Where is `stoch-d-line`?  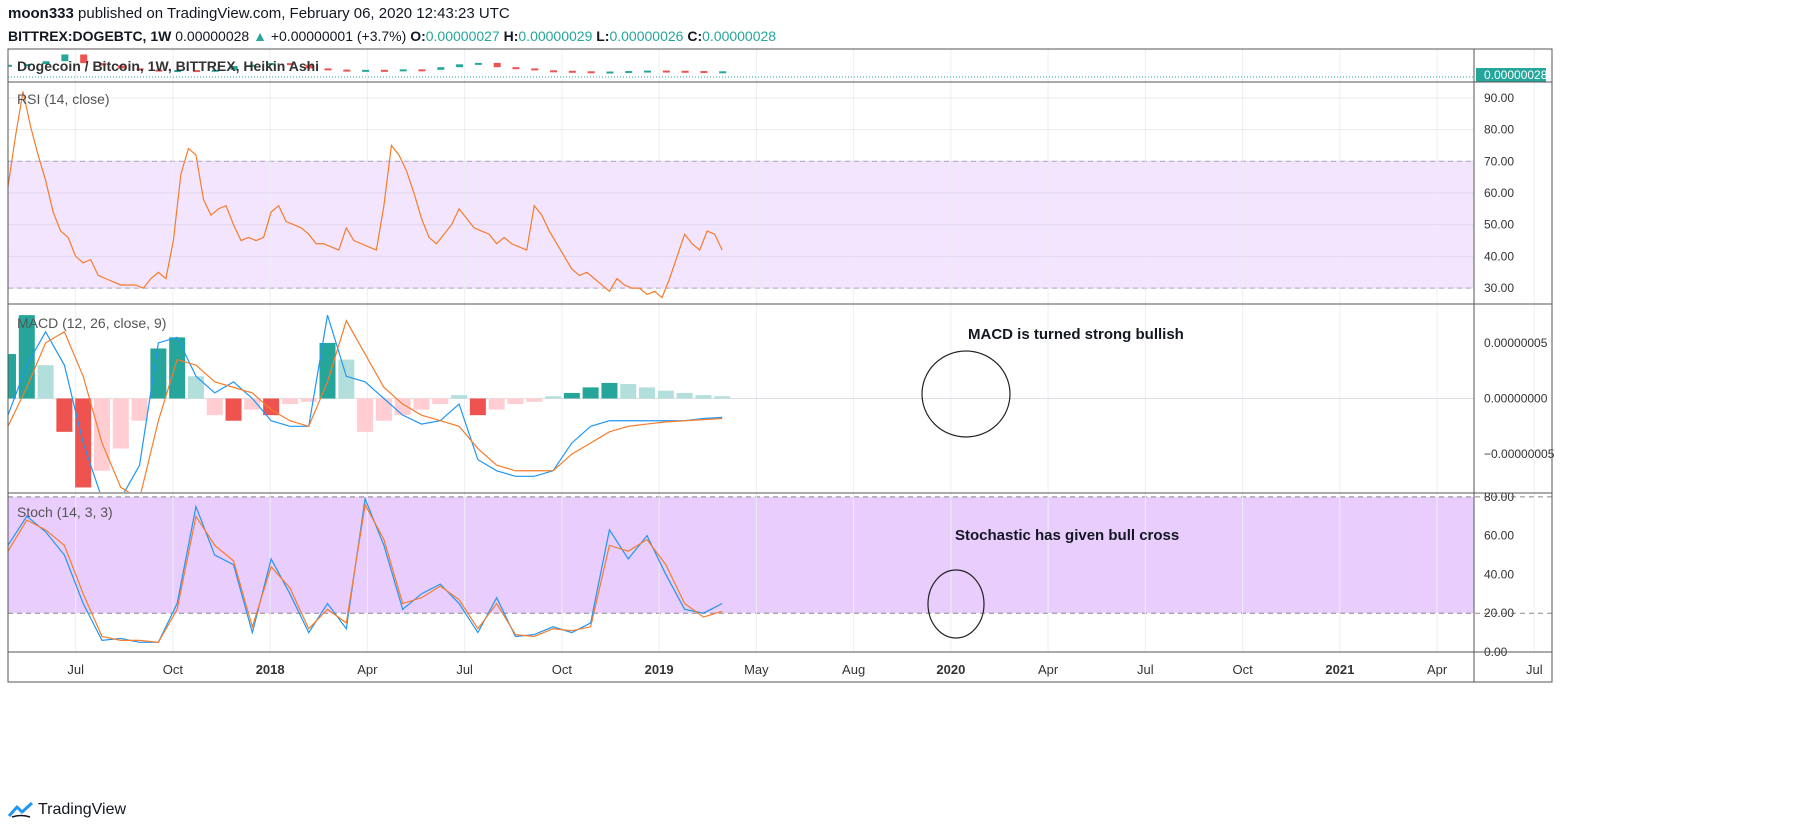
stoch-d-line is located at coordinates (365, 572).